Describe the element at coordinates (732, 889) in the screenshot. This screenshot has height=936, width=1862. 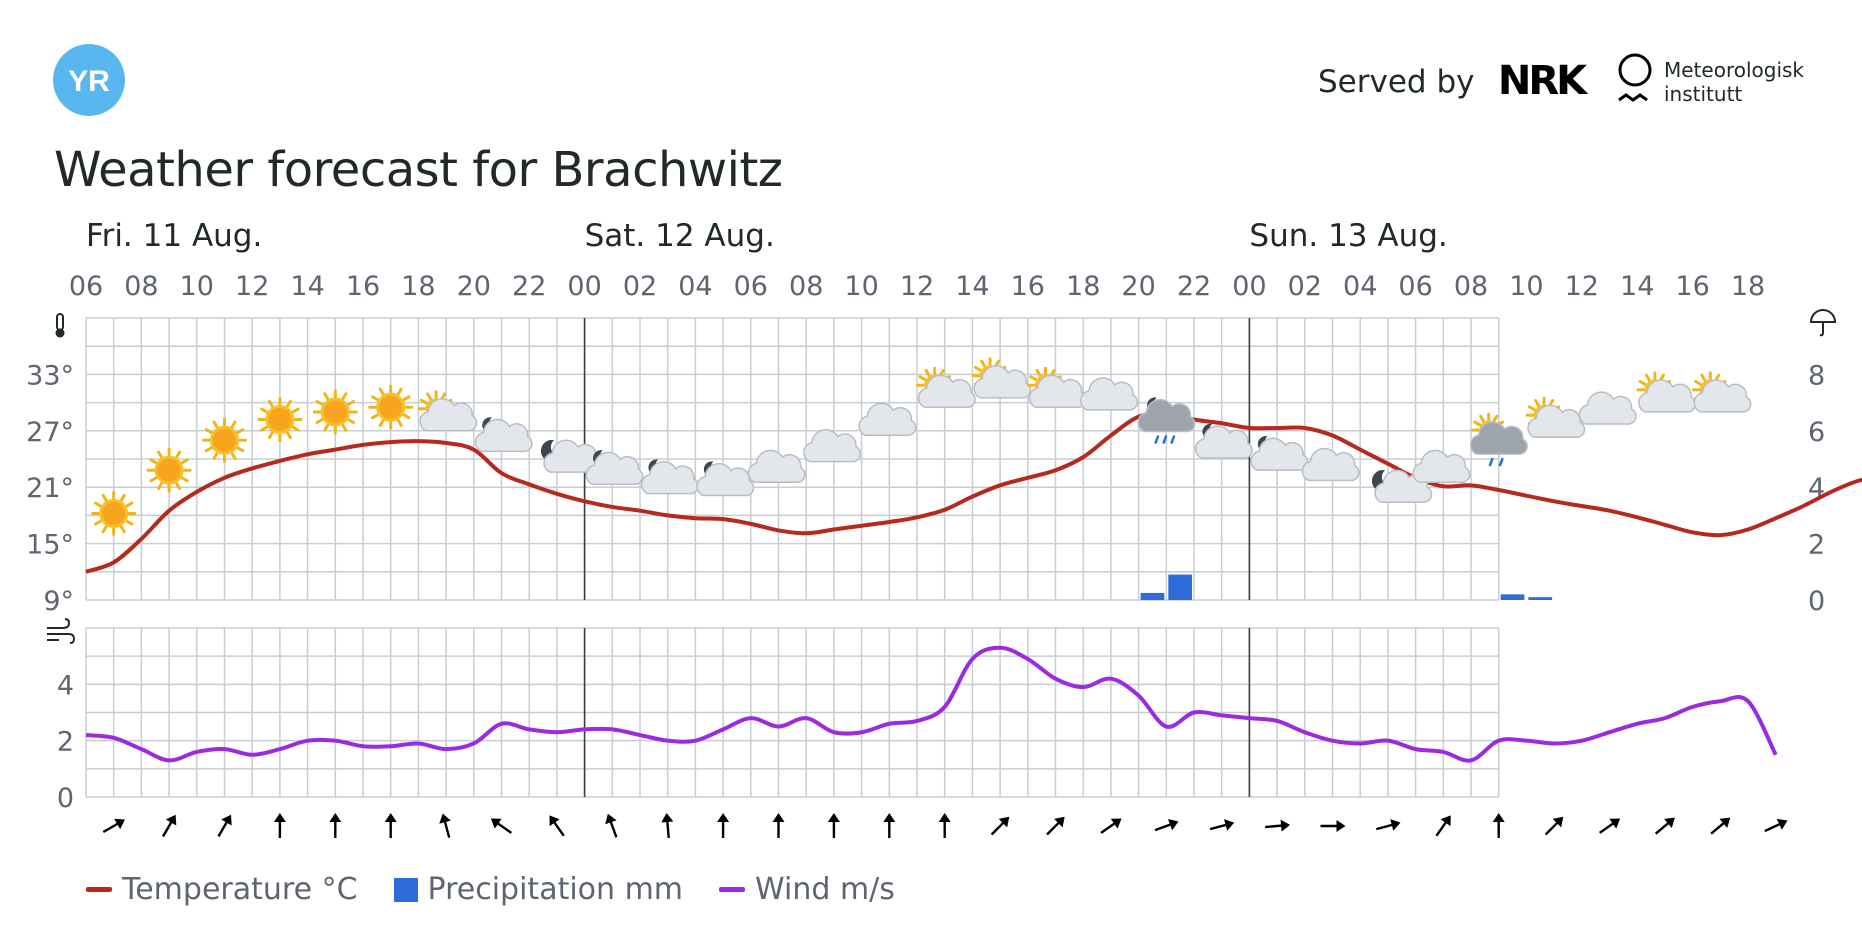
I see `legend-wind-swatch` at that location.